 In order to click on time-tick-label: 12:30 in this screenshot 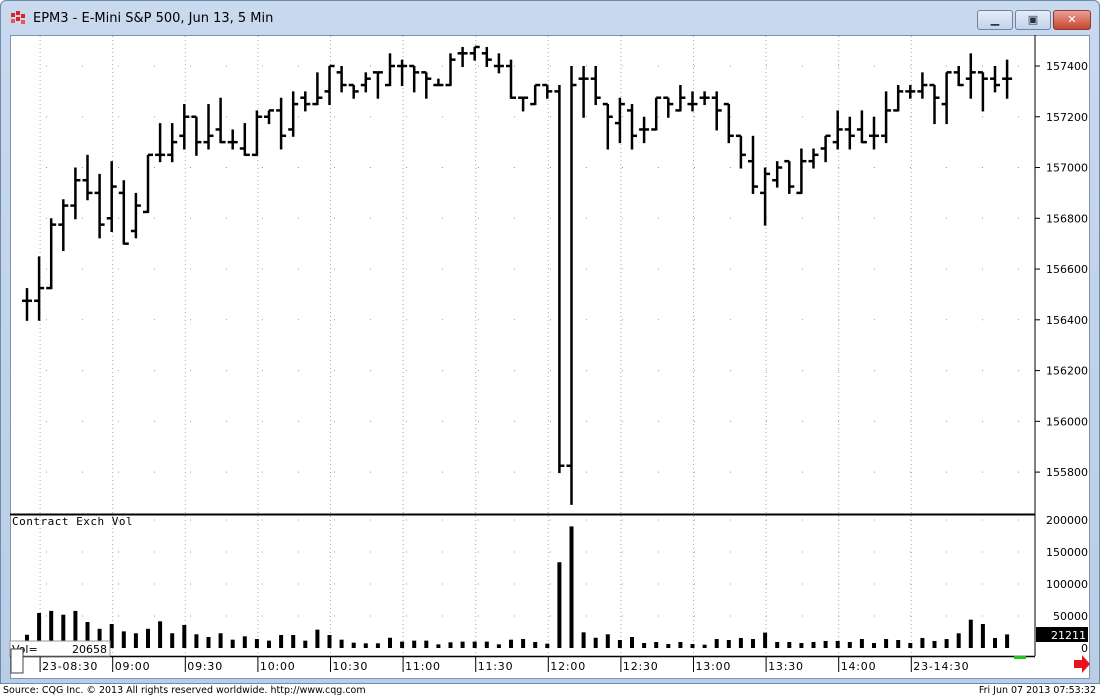, I will do `click(641, 666)`.